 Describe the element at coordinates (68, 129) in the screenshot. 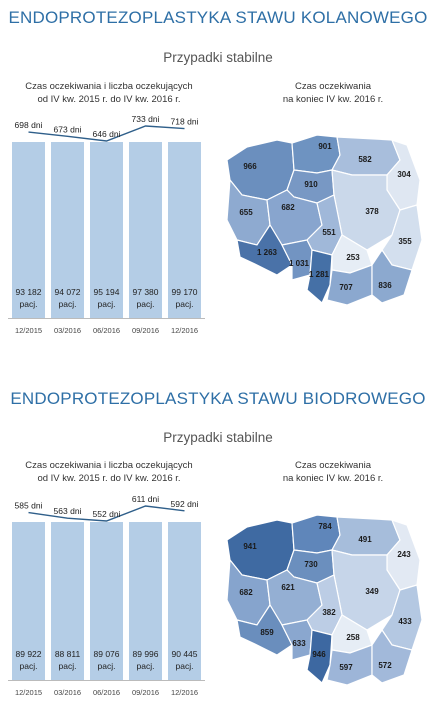

I see `line-point-label: 673 dni` at that location.